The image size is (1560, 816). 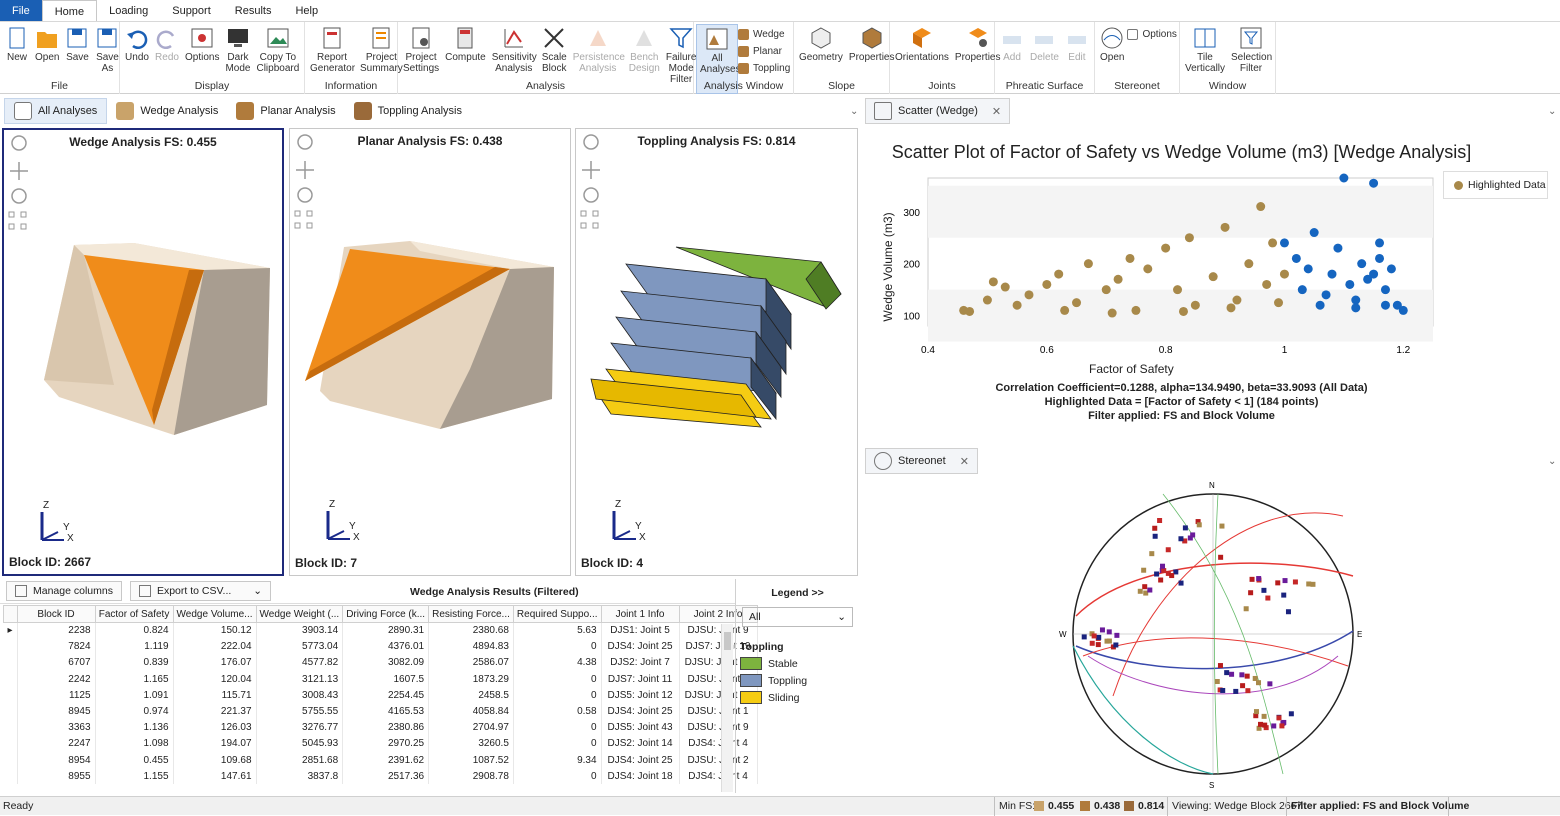 I want to click on table-cell: DJS4: Joint 25, so click(x=640, y=760).